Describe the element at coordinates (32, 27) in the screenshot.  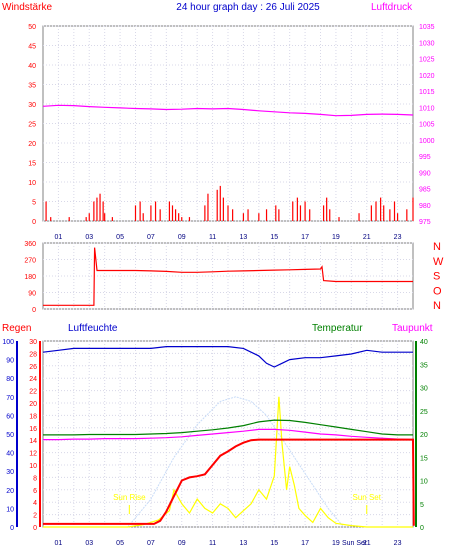
I see `wind-y-tick-label: 50` at that location.